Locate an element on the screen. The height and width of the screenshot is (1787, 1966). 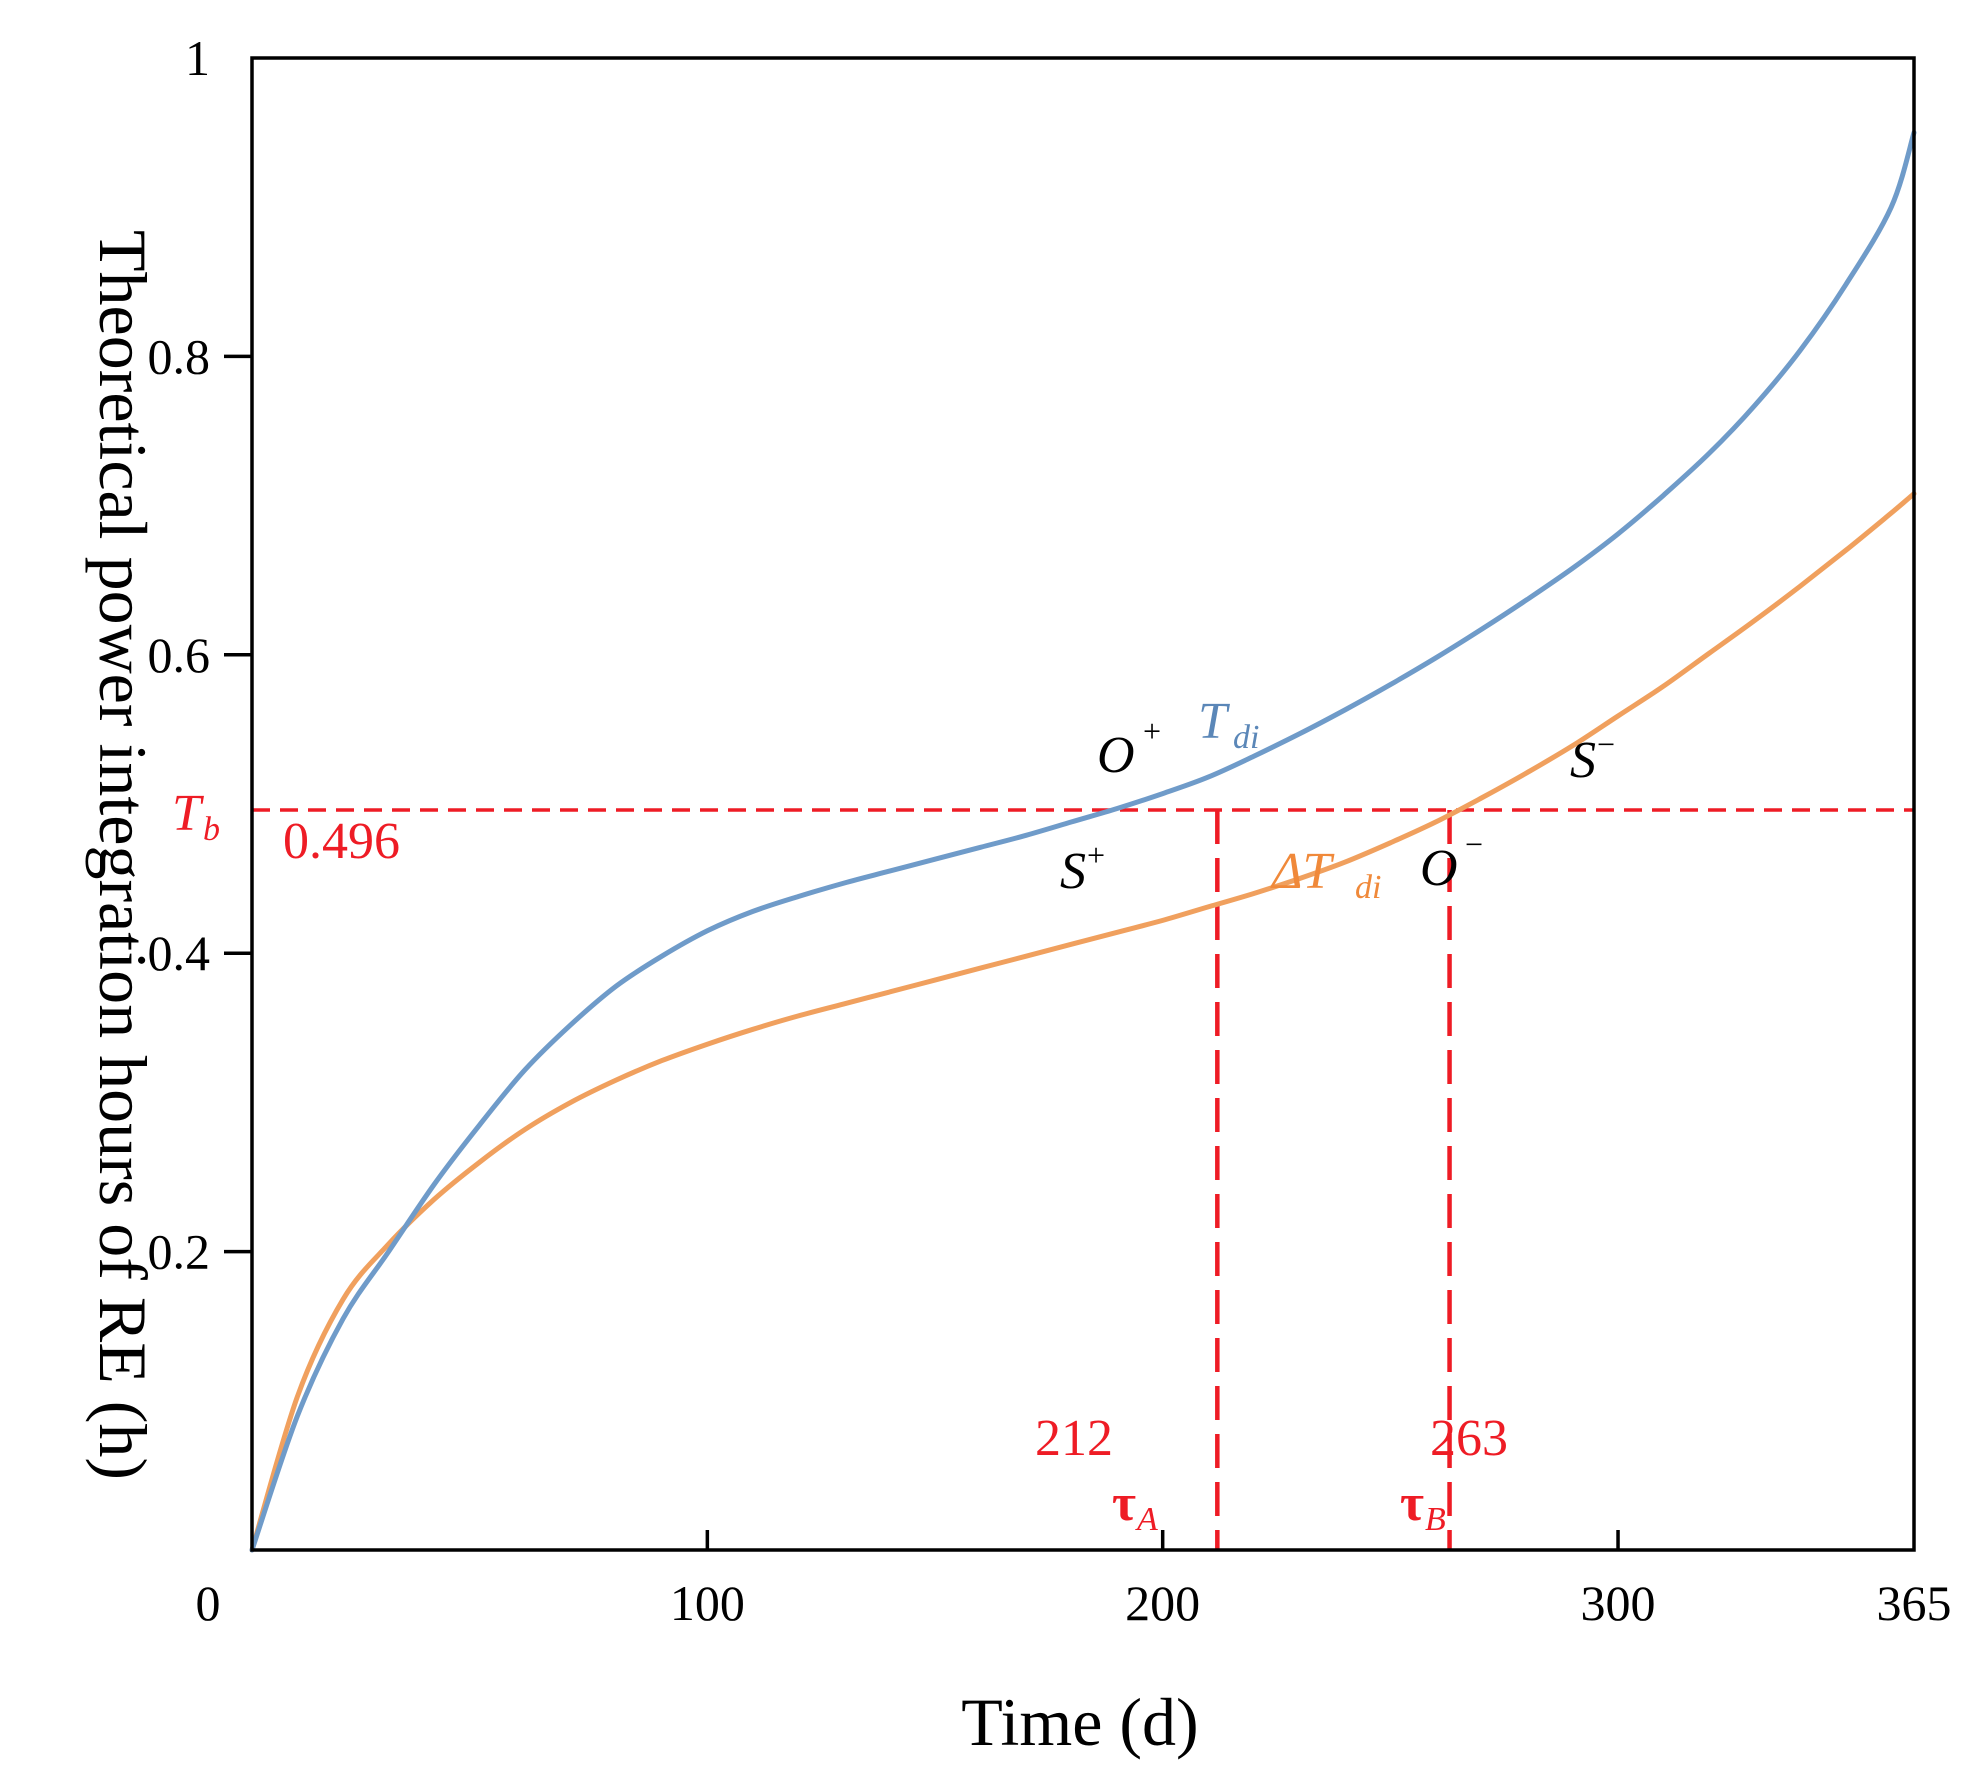
s-minus-main: S is located at coordinates (1583, 760).